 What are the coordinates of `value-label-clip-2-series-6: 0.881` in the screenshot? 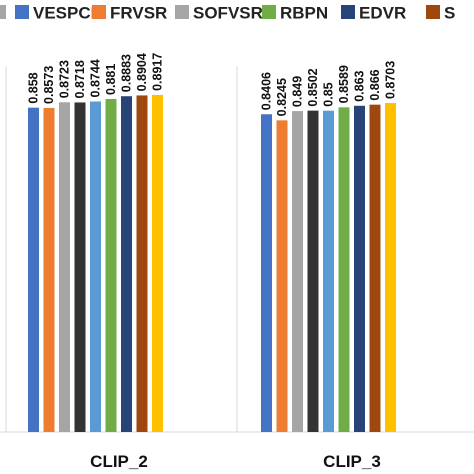 It's located at (111, 79).